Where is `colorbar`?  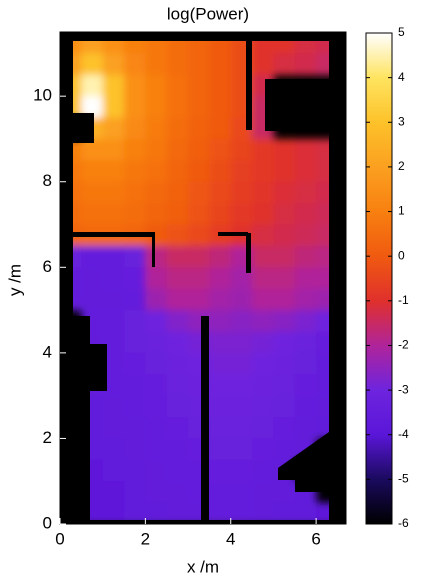
colorbar is located at coordinates (379, 278).